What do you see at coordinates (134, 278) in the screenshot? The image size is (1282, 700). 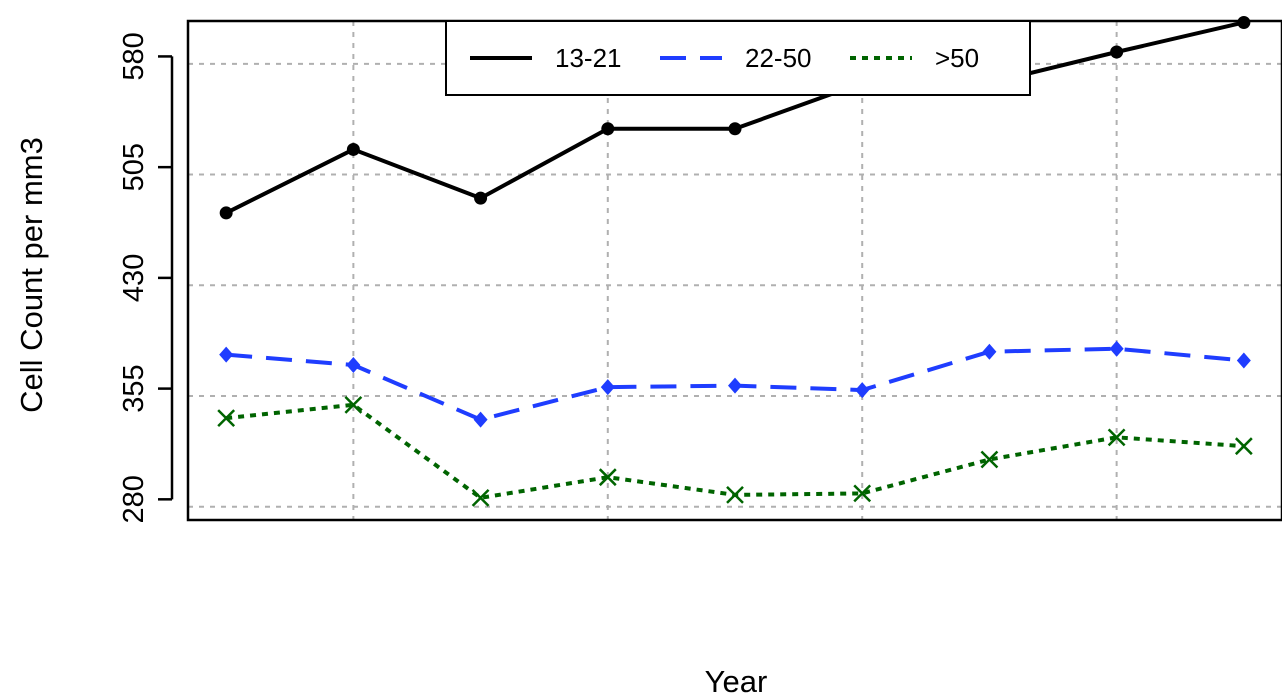 I see `y-tick-label: 430` at bounding box center [134, 278].